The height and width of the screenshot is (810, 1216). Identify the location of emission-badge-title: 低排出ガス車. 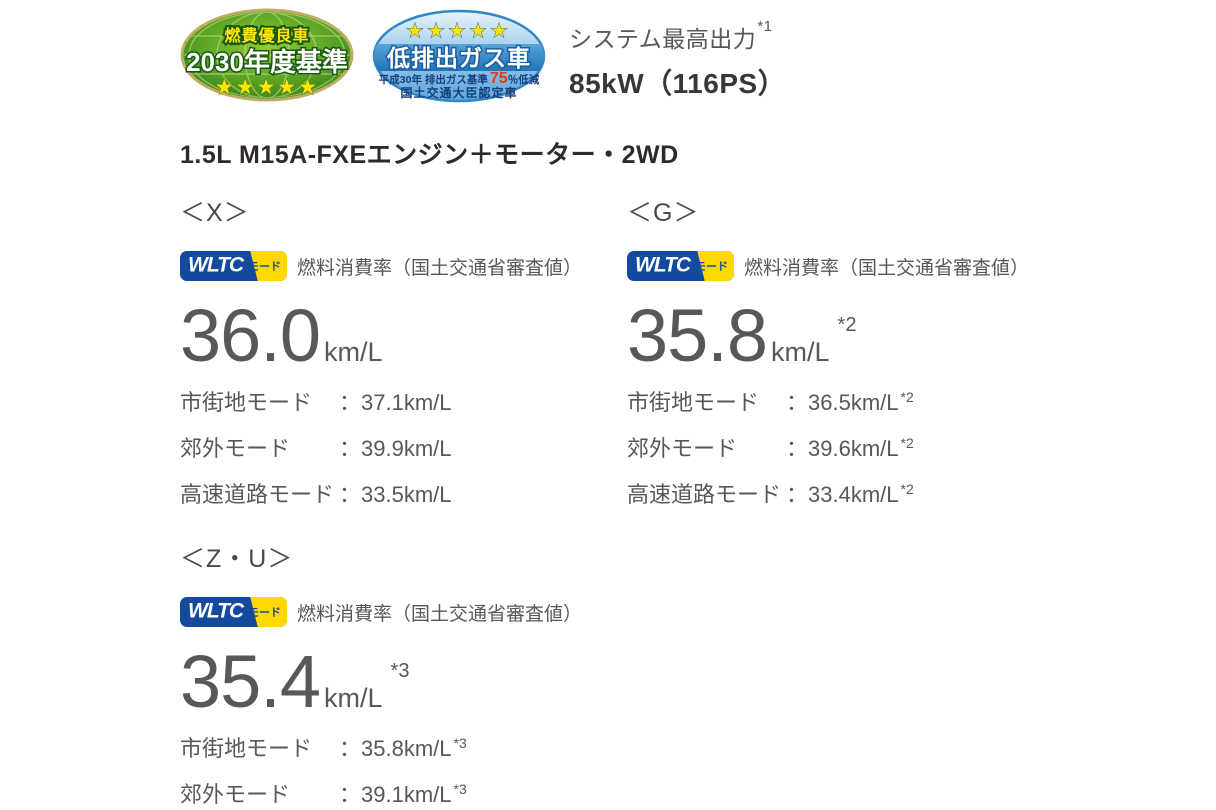
(458, 58).